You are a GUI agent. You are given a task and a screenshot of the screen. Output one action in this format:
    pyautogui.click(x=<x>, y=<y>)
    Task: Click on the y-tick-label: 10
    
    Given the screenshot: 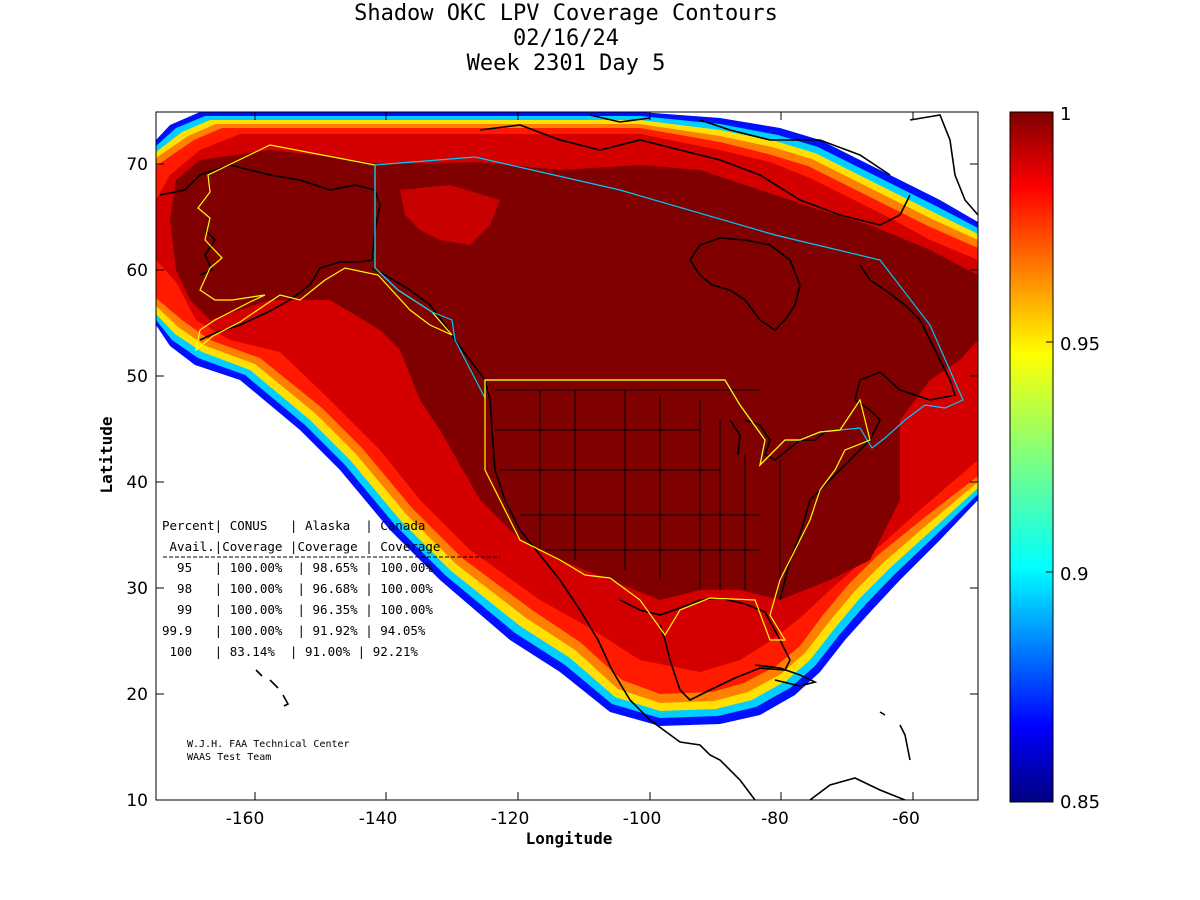 What is the action you would take?
    pyautogui.click(x=137, y=801)
    